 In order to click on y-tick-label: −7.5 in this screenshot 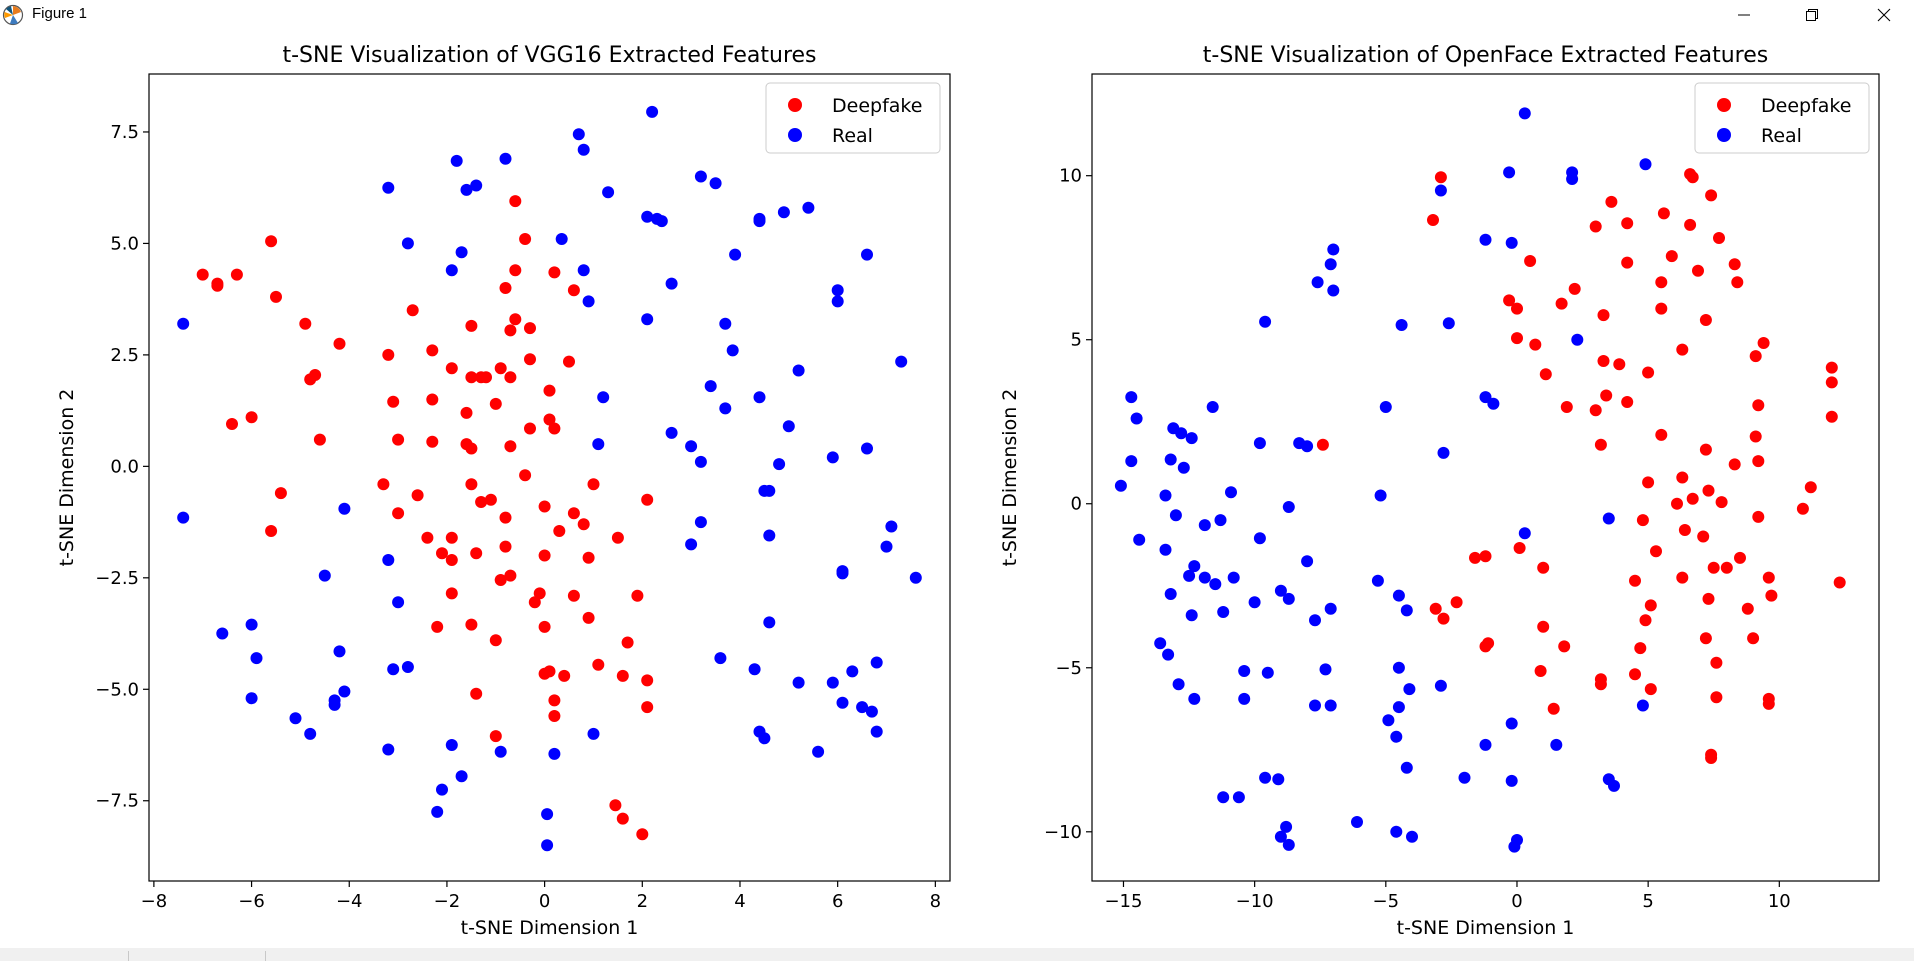, I will do `click(117, 801)`.